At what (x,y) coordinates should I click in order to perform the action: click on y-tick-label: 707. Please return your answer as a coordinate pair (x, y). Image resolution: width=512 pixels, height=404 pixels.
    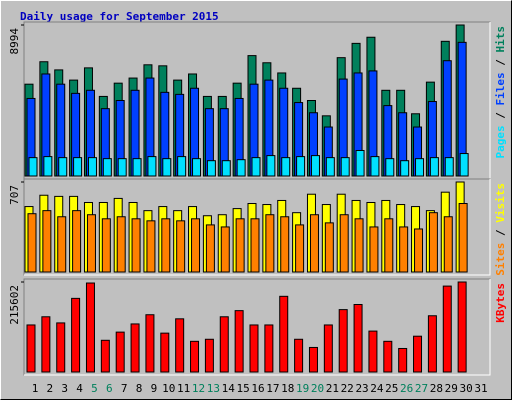
    Looking at the image, I should click on (14, 195).